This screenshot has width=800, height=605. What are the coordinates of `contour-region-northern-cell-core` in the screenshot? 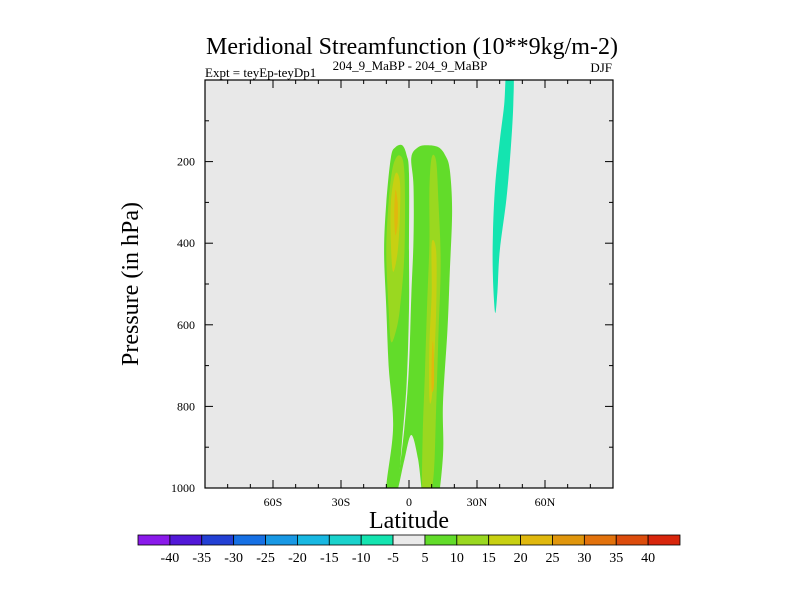 It's located at (433, 321).